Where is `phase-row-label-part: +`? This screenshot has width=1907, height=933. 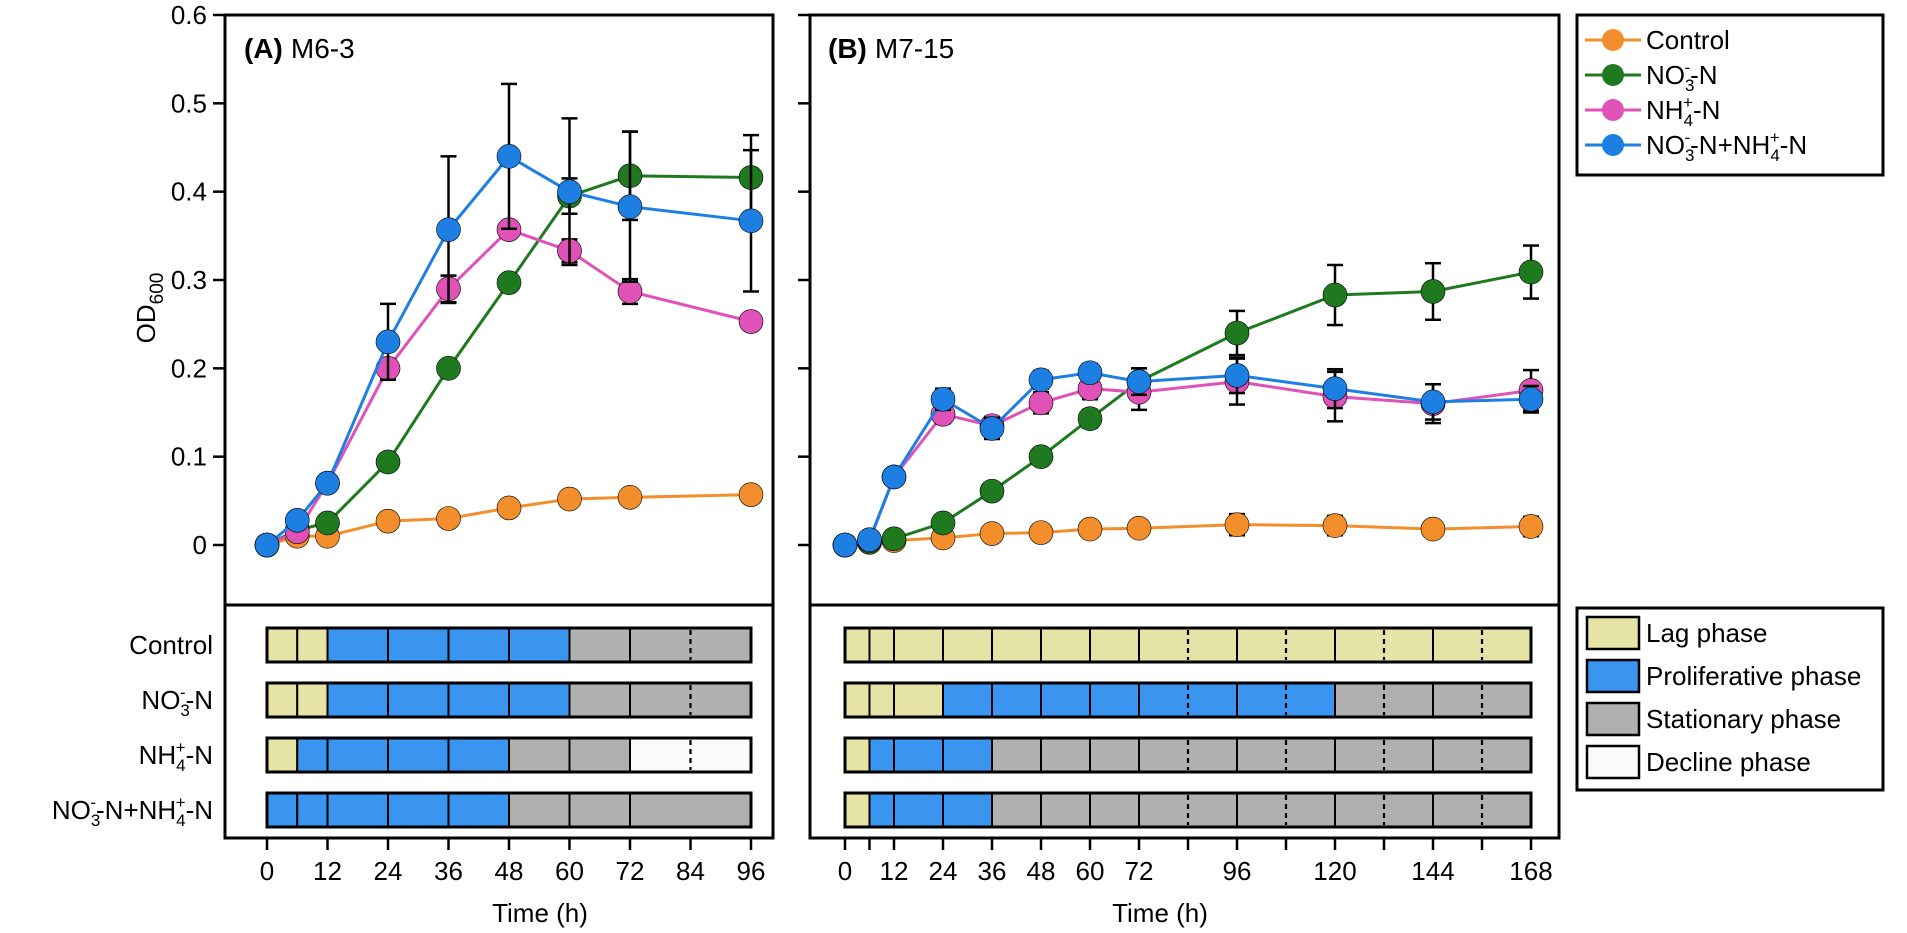 phase-row-label-part: + is located at coordinates (181, 747).